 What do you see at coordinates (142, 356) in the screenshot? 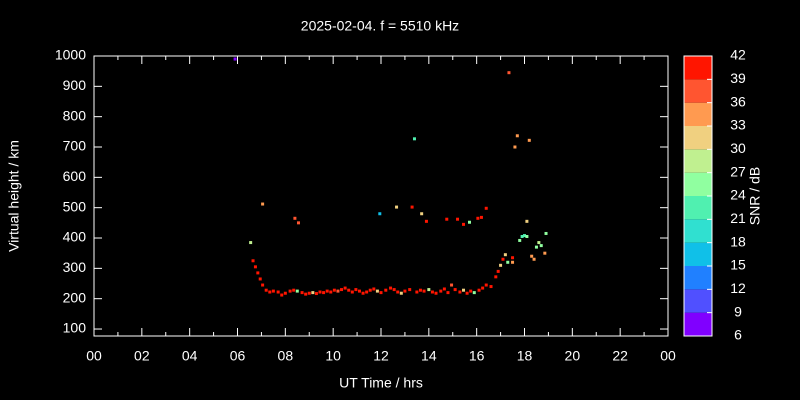
I see `x-tick-label: 02` at bounding box center [142, 356].